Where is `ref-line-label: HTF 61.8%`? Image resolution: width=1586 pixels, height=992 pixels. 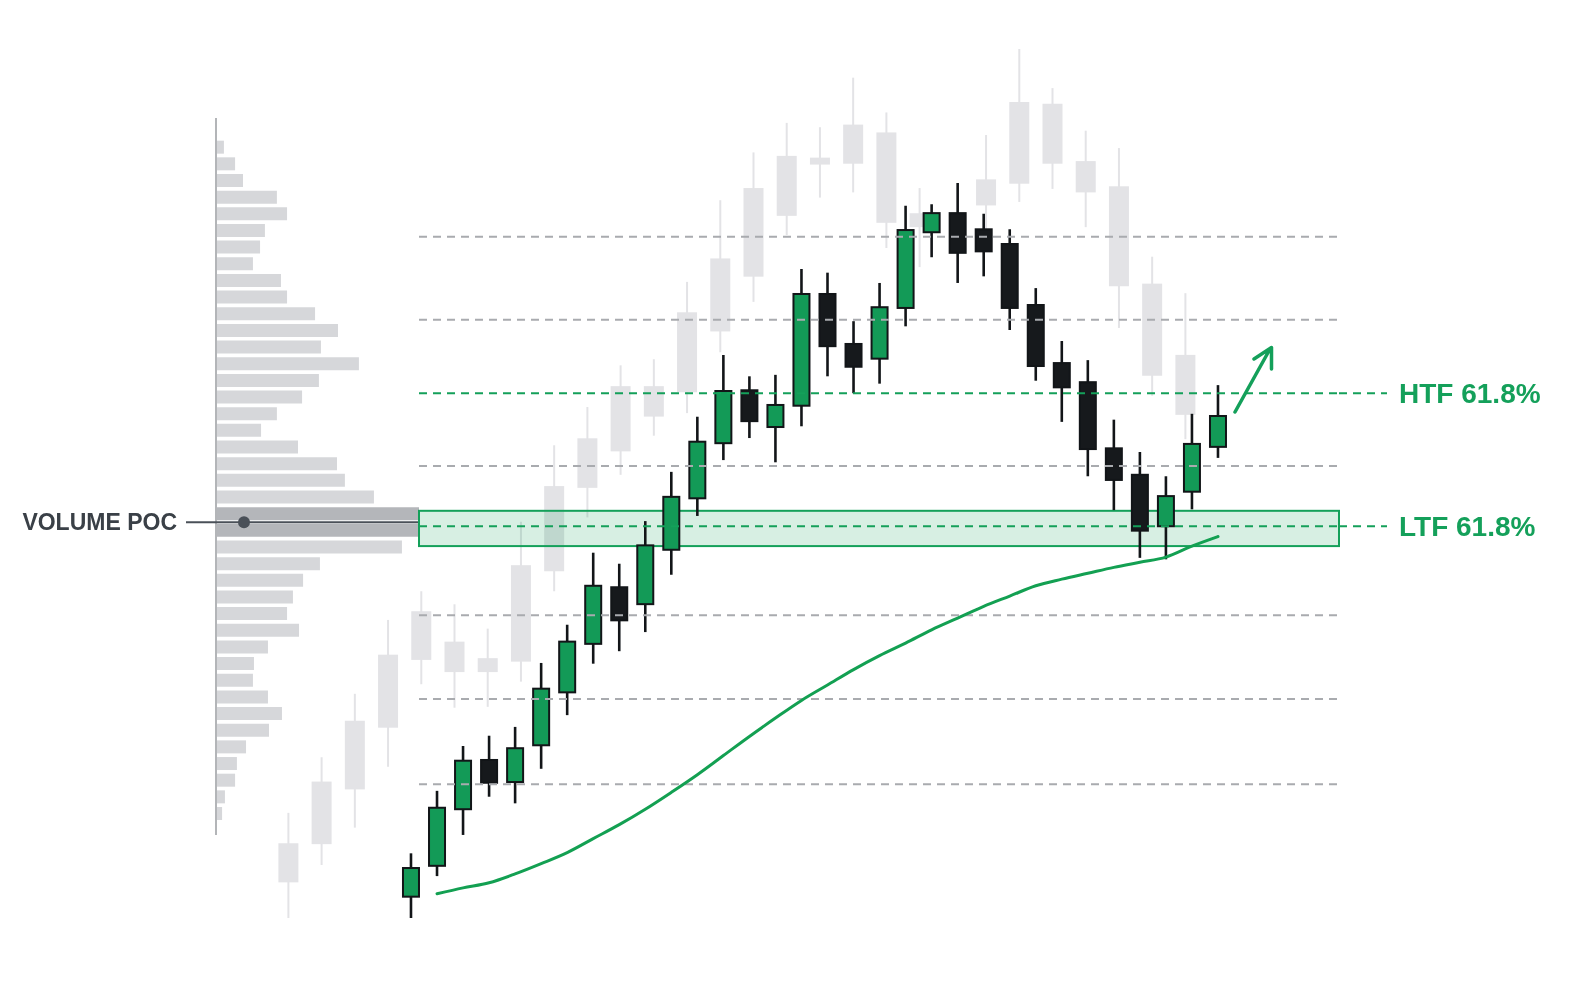
ref-line-label: HTF 61.8% is located at coordinates (1470, 393).